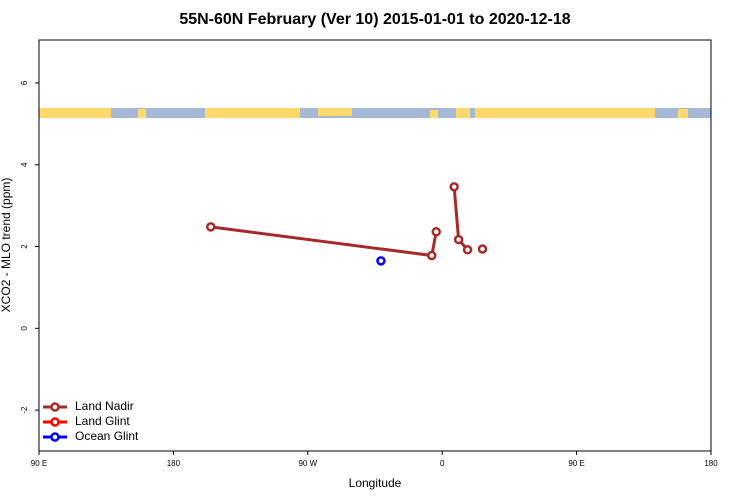 Image resolution: width=750 pixels, height=500 pixels. Describe the element at coordinates (24, 246) in the screenshot. I see `y-tick-label: 2` at that location.